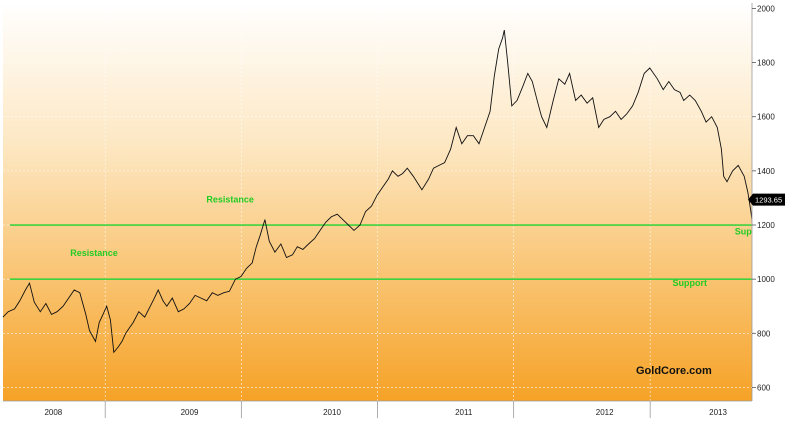 The width and height of the screenshot is (787, 421). Describe the element at coordinates (718, 412) in the screenshot. I see `x-tick-label-2013: 2013` at that location.